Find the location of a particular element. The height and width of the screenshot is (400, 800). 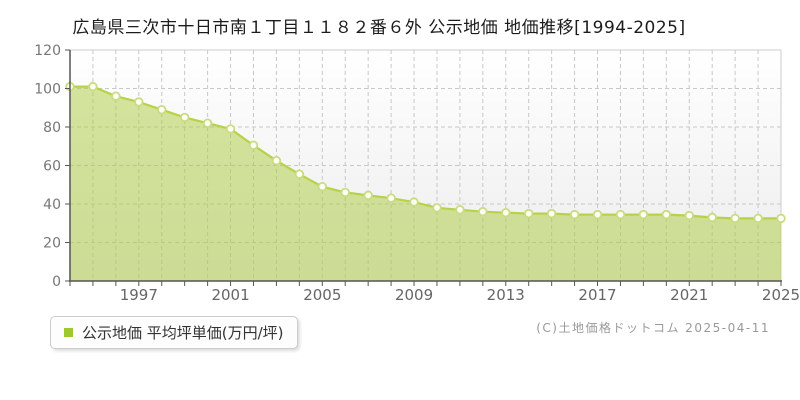

y-tick-label: 120 is located at coordinates (47, 51).